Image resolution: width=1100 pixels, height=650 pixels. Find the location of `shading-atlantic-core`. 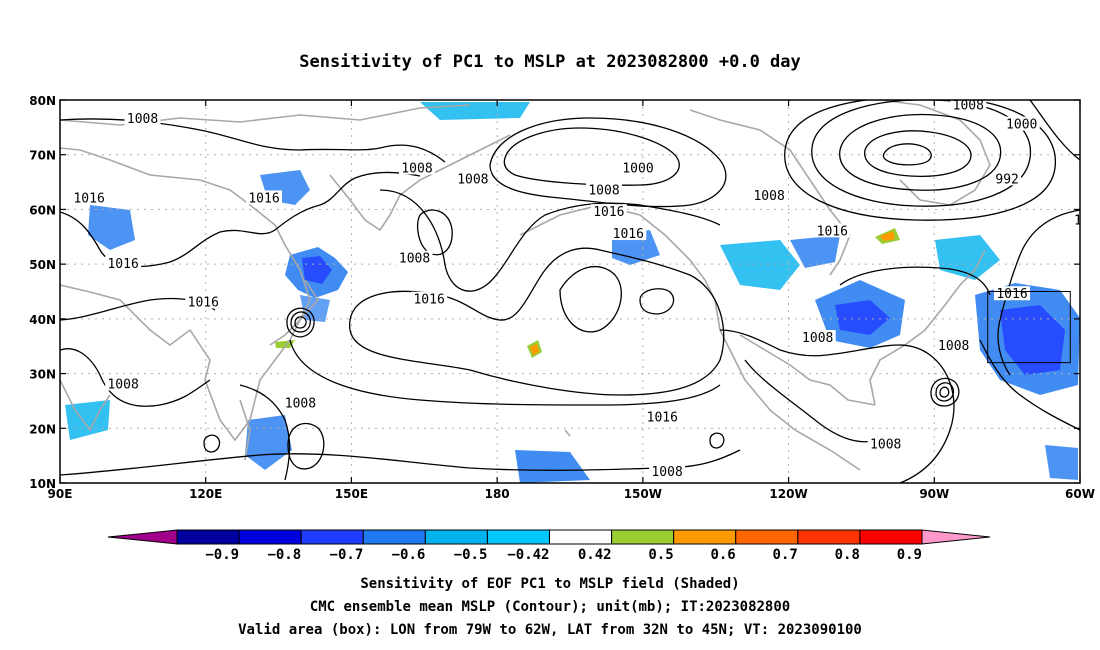

shading-atlantic-core is located at coordinates (1032, 340).